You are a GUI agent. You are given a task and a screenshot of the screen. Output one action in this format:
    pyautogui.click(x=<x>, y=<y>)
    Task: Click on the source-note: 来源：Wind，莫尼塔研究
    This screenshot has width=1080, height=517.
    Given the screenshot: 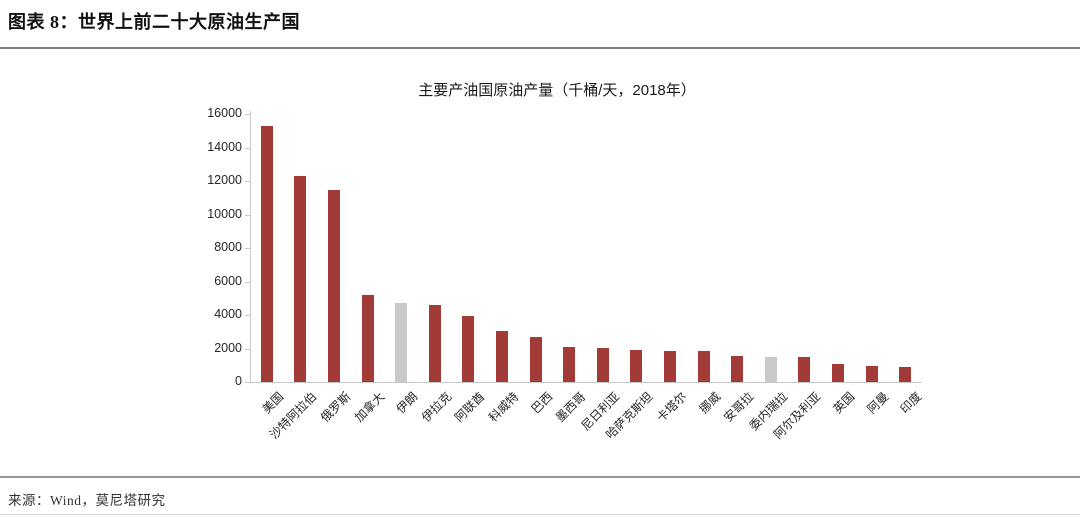 What is the action you would take?
    pyautogui.click(x=87, y=500)
    